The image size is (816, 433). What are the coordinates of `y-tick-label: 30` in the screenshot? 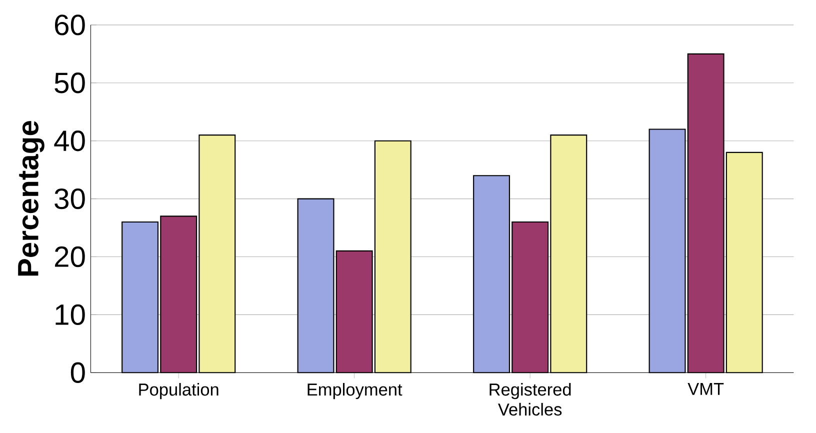 It's located at (69, 199).